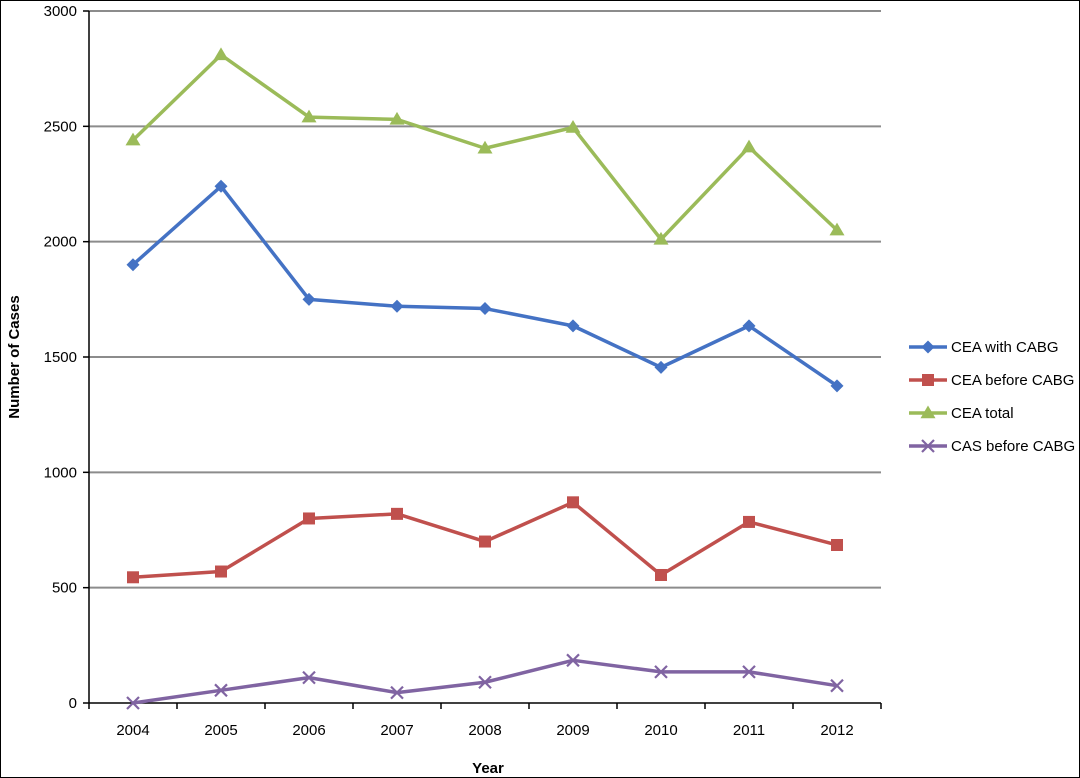 The width and height of the screenshot is (1080, 778). Describe the element at coordinates (396, 730) in the screenshot. I see `x-tick-label: 2007` at that location.